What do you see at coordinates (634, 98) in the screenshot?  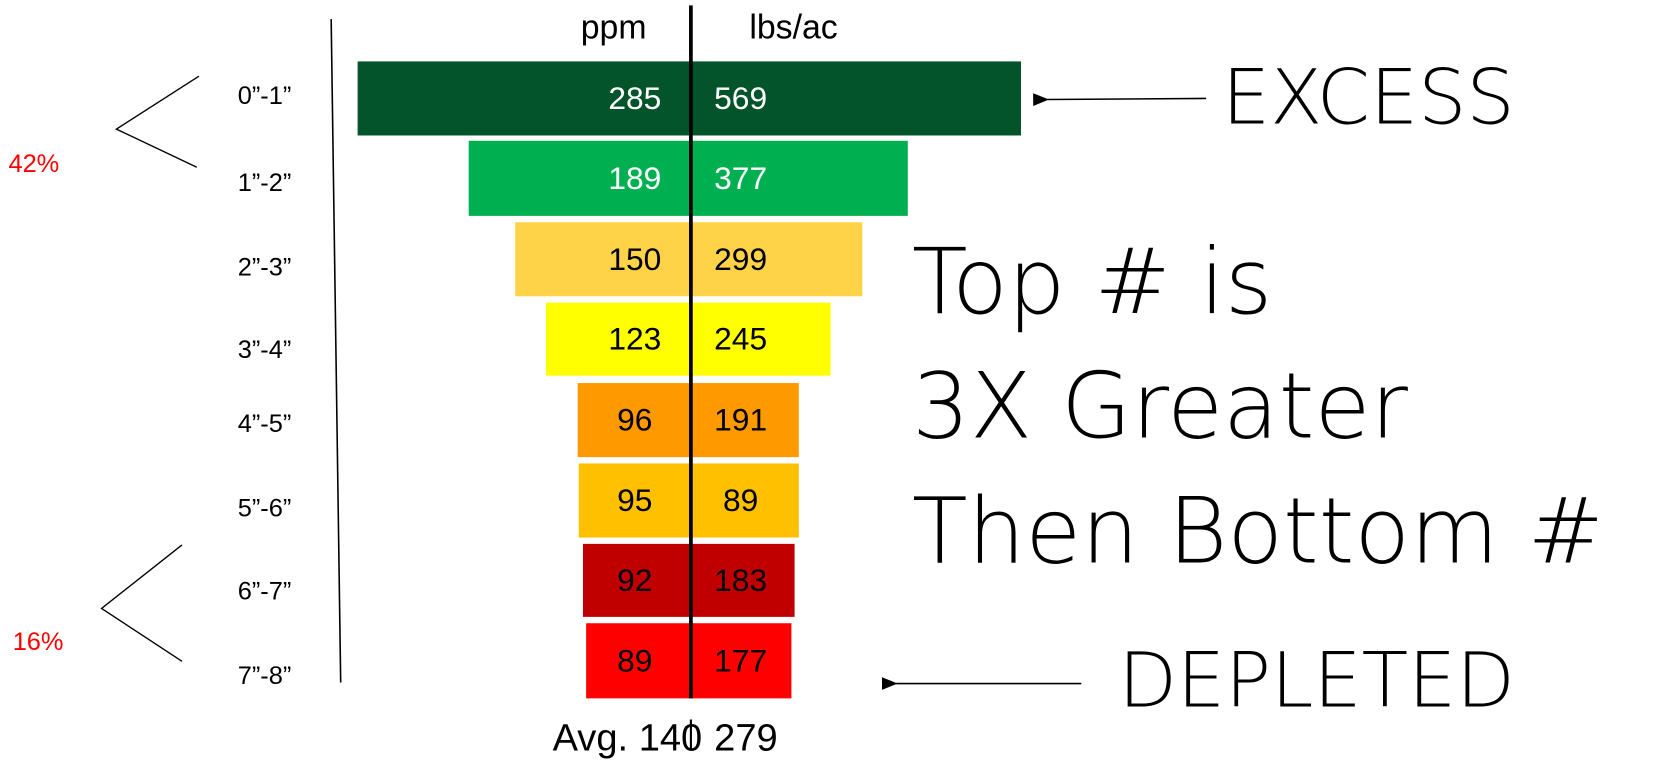 I see `ppm-value: 285` at bounding box center [634, 98].